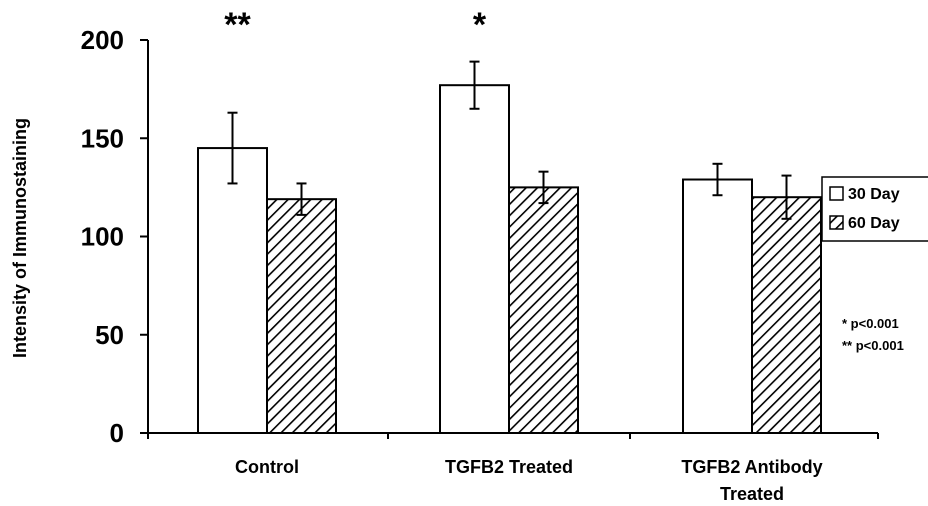 This screenshot has width=928, height=506. I want to click on y-tick-label: 150, so click(102, 138).